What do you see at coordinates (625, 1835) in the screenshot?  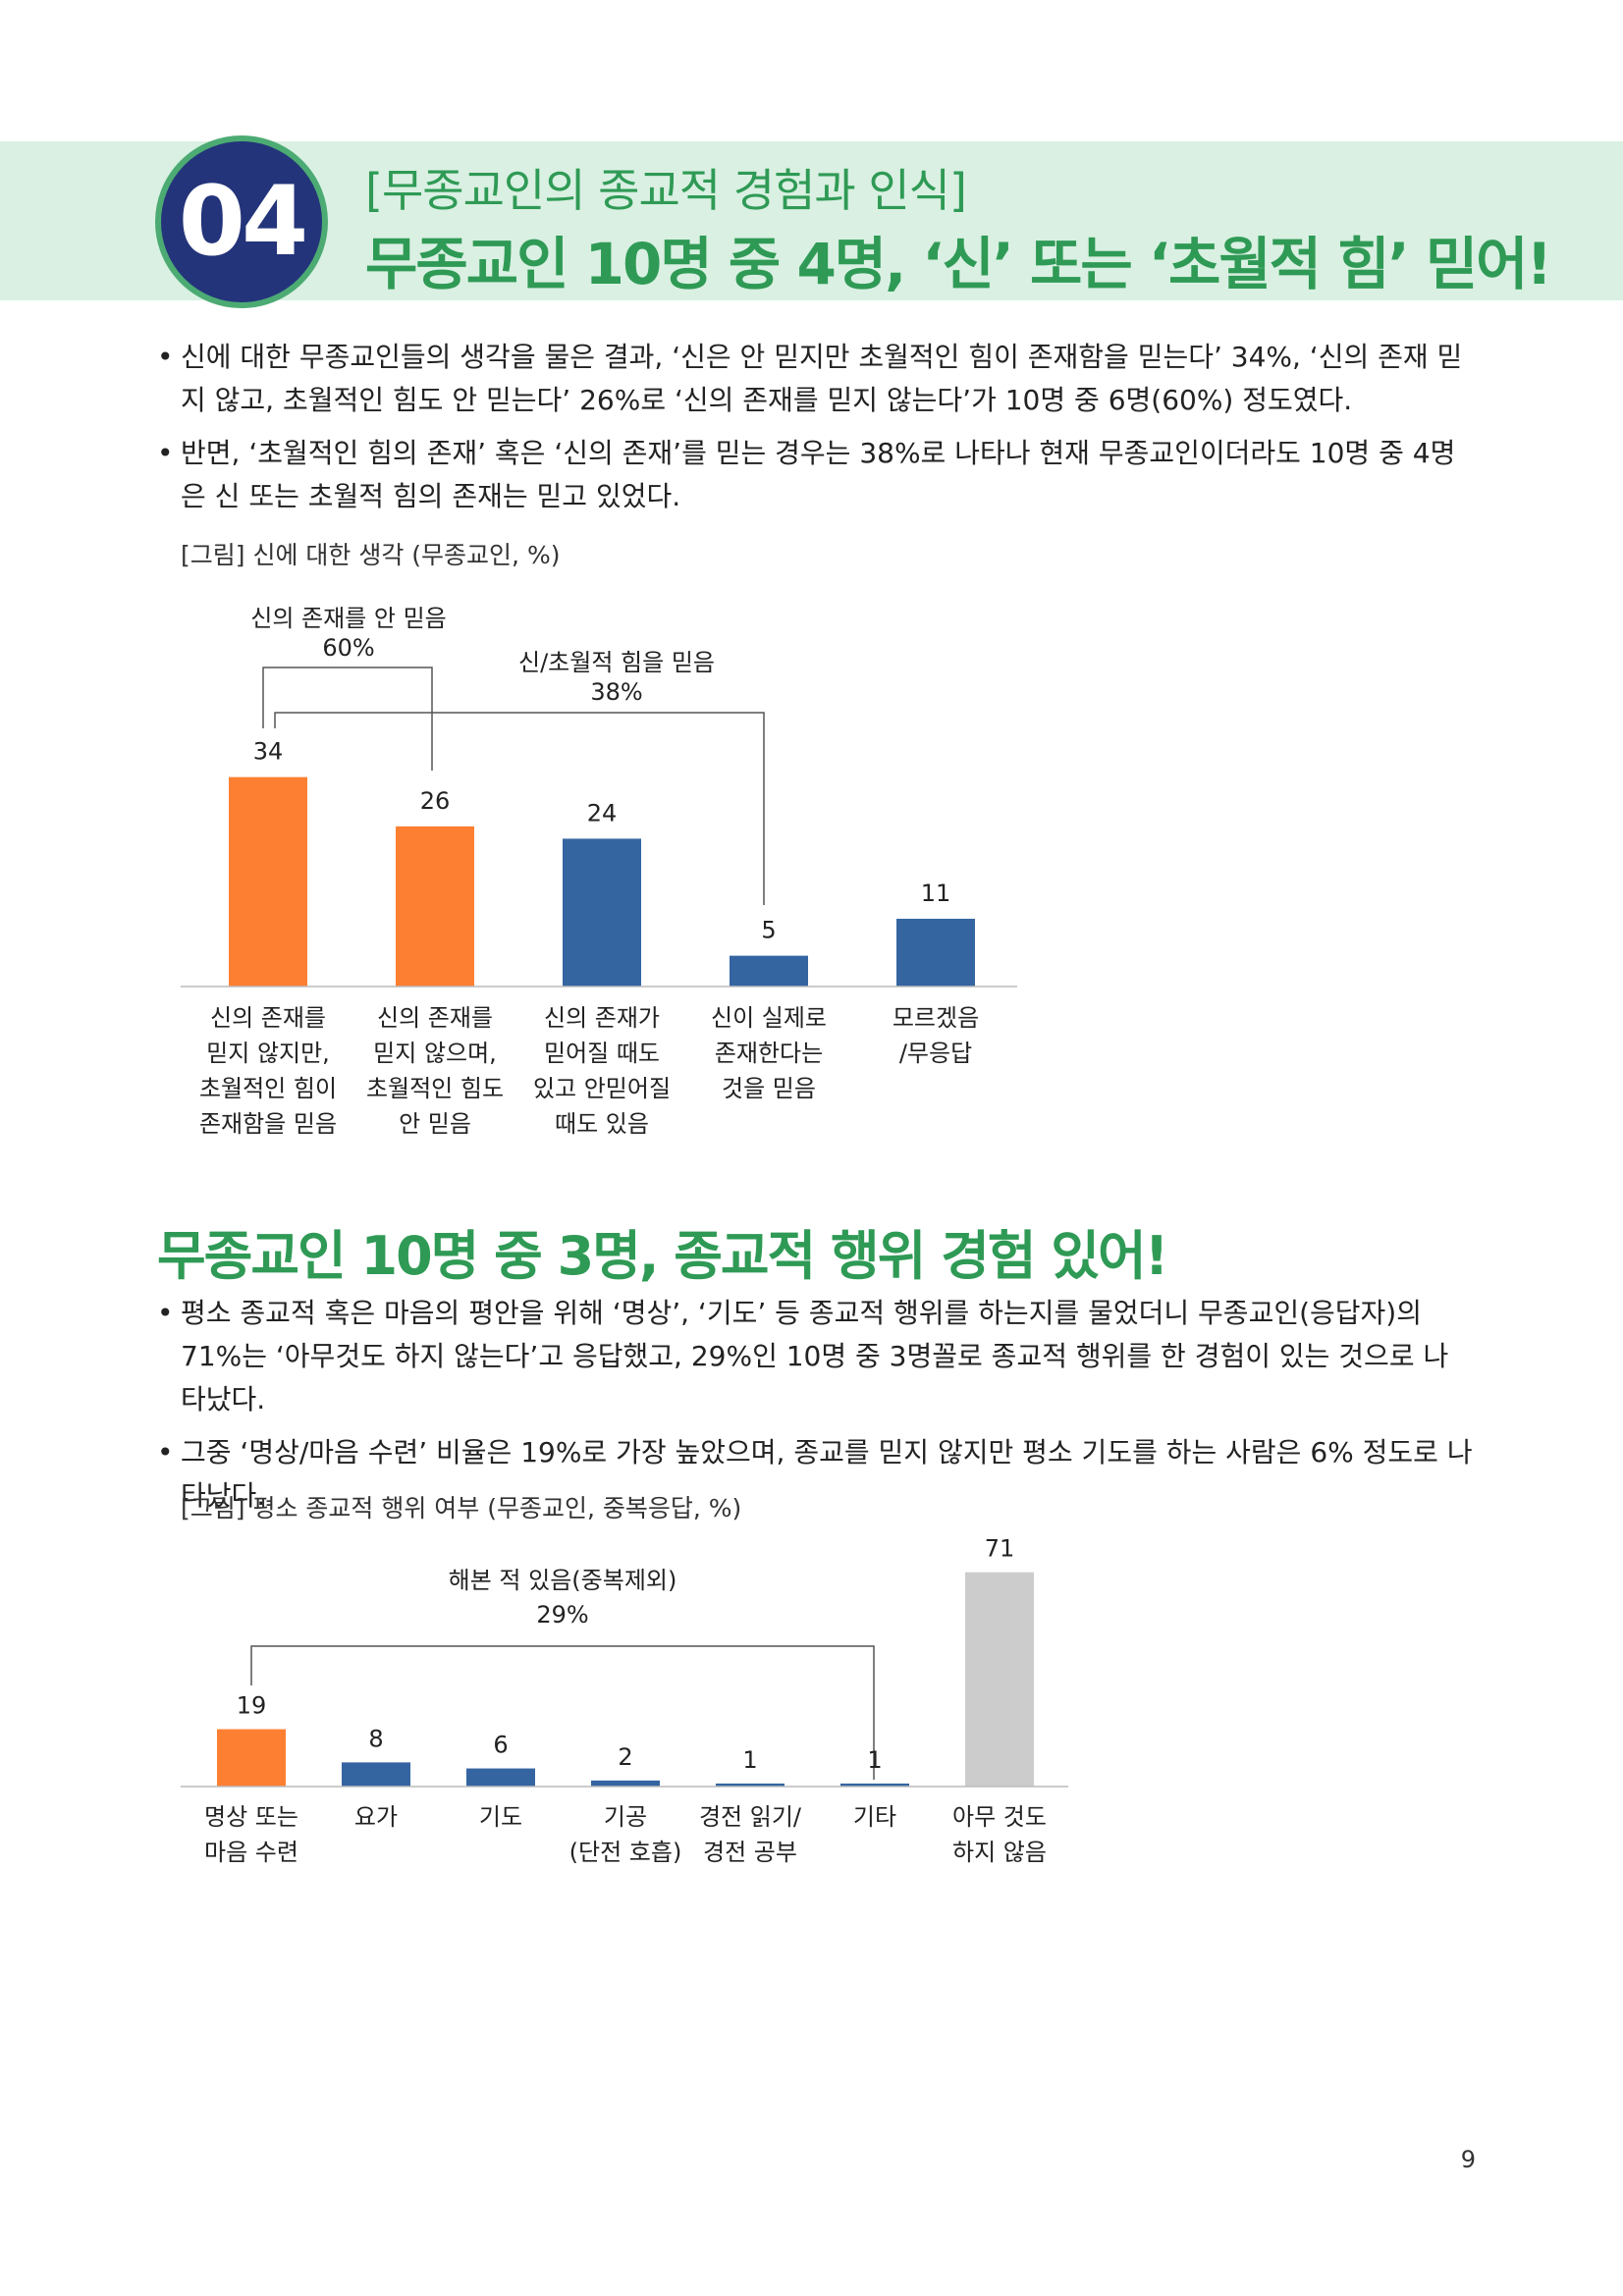 I see `category-label: 기공 (단전 호흡)` at bounding box center [625, 1835].